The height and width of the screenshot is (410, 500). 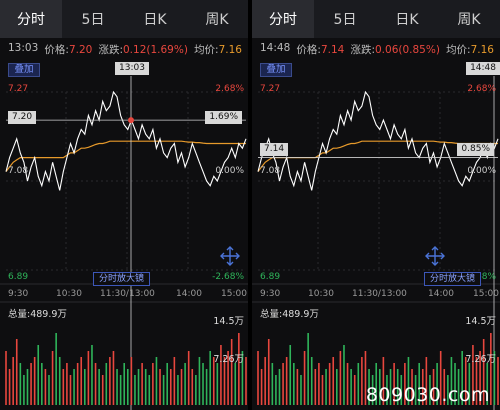 What do you see at coordinates (270, 89) in the screenshot?
I see `axis-high-price: 7.27` at bounding box center [270, 89].